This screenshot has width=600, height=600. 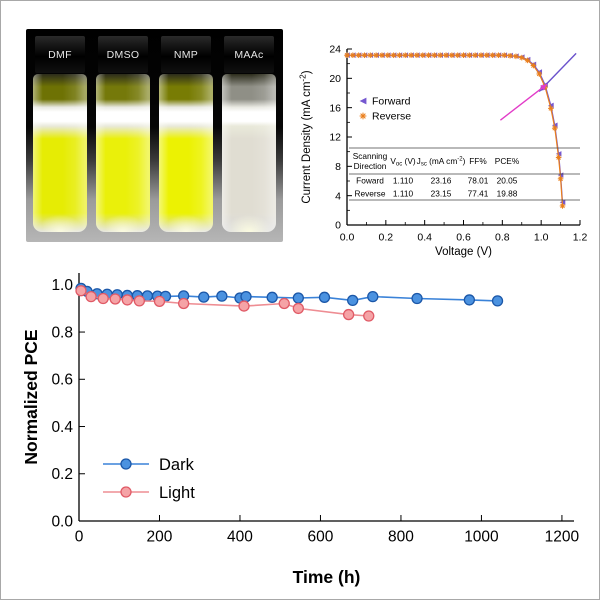 What do you see at coordinates (370, 180) in the screenshot?
I see `svg-text: Foward` at bounding box center [370, 180].